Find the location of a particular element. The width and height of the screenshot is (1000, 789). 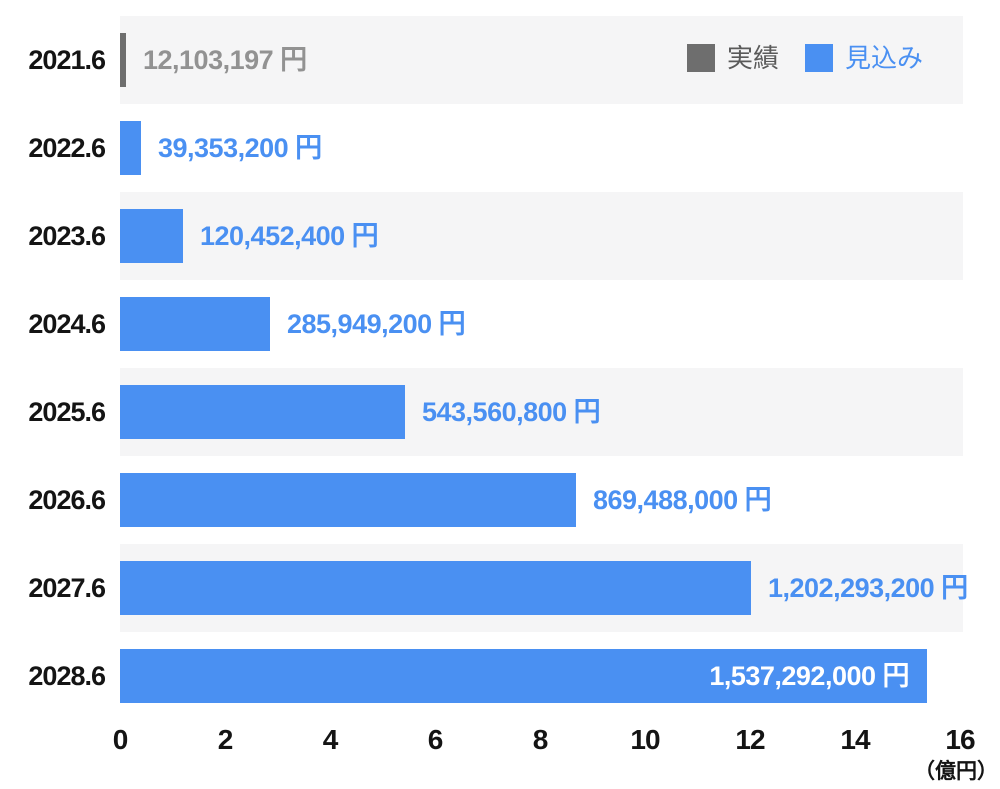

x-tick-label-12: 12 is located at coordinates (750, 739).